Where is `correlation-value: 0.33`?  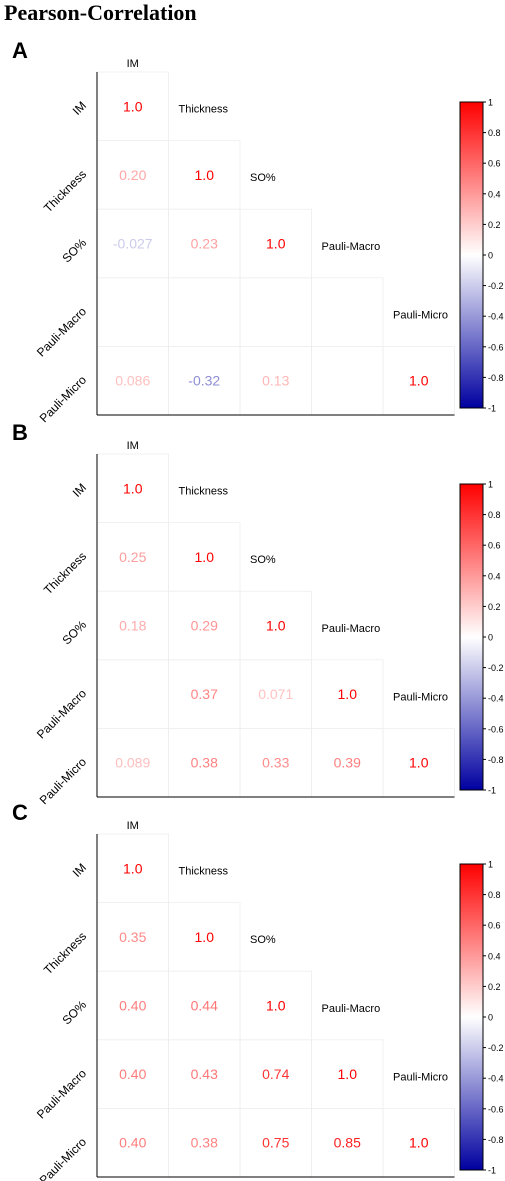 correlation-value: 0.33 is located at coordinates (275, 763).